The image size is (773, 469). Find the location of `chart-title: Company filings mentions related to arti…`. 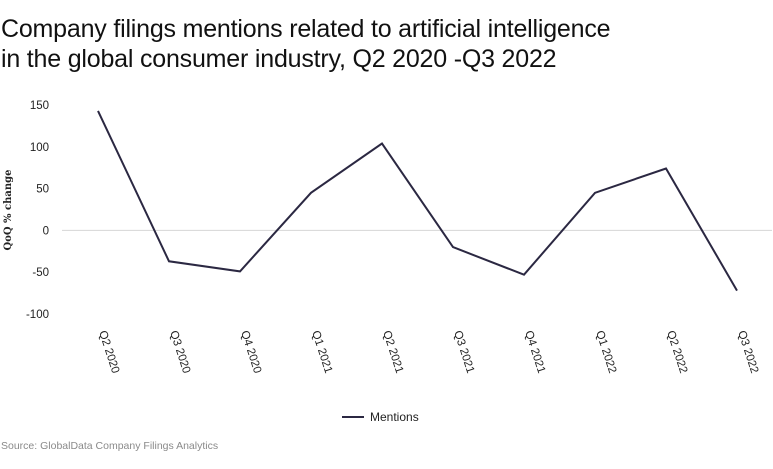

chart-title: Company filings mentions related to arti… is located at coordinates (381, 44).